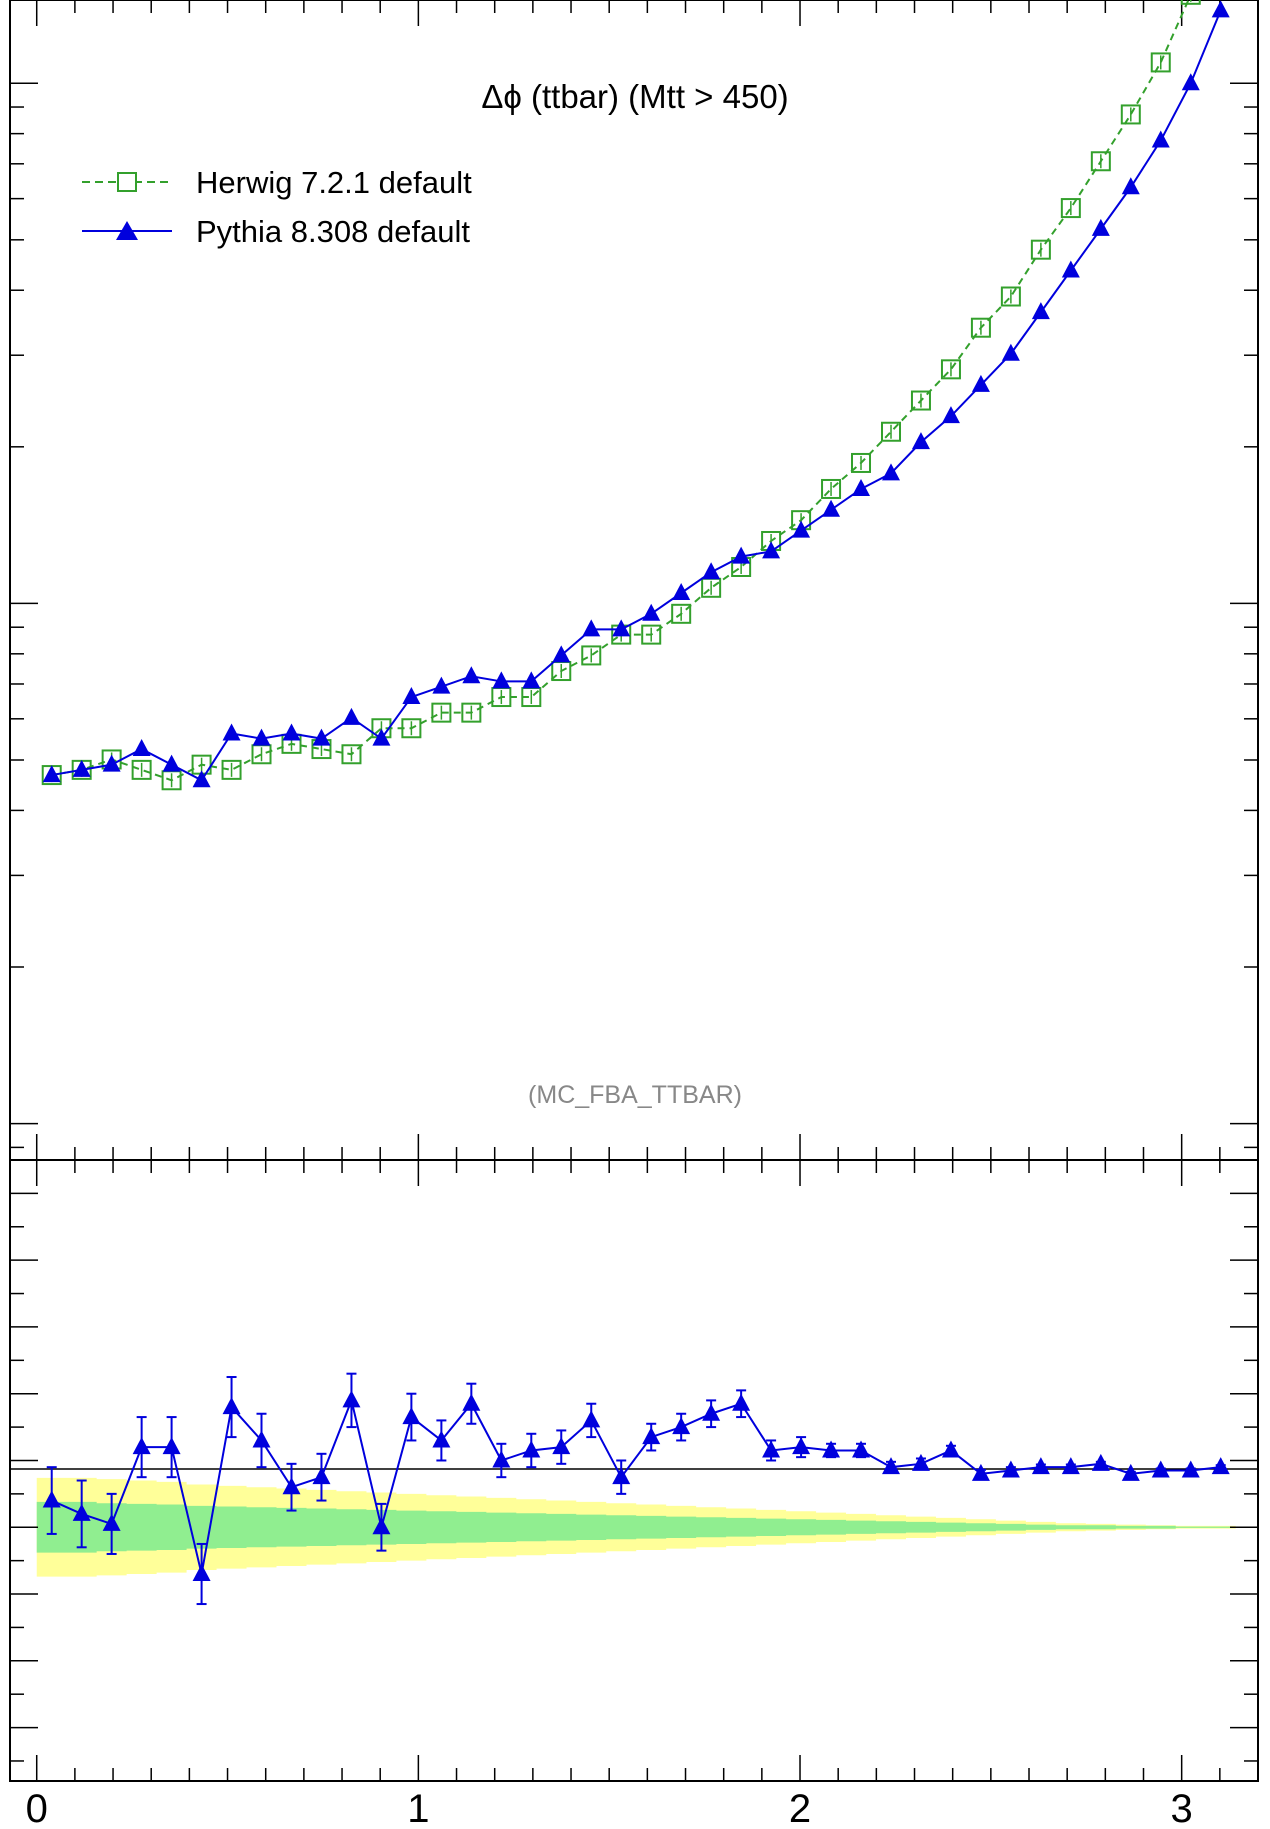  What do you see at coordinates (635, 1095) in the screenshot?
I see `analysis-label: (MC_FBA_TTBAR)` at bounding box center [635, 1095].